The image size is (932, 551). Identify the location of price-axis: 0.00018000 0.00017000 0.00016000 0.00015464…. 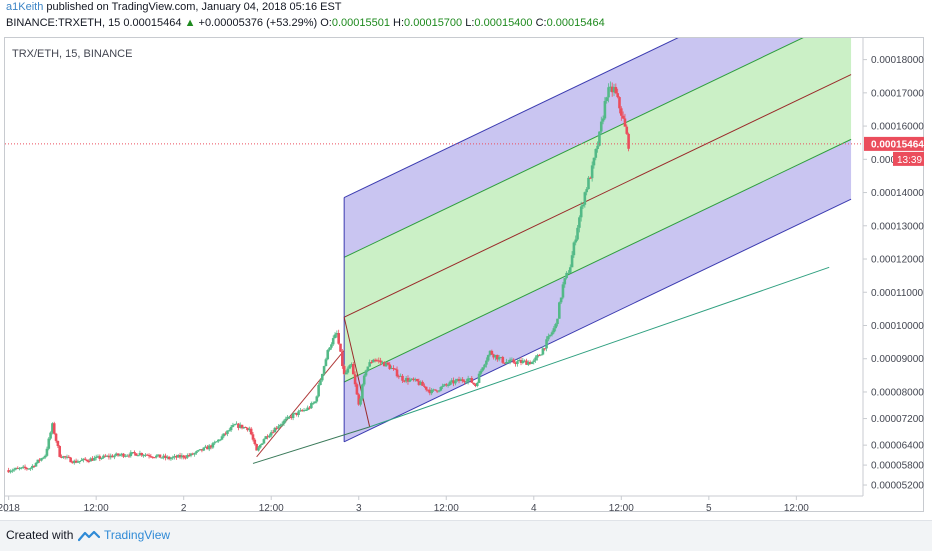
(893, 273).